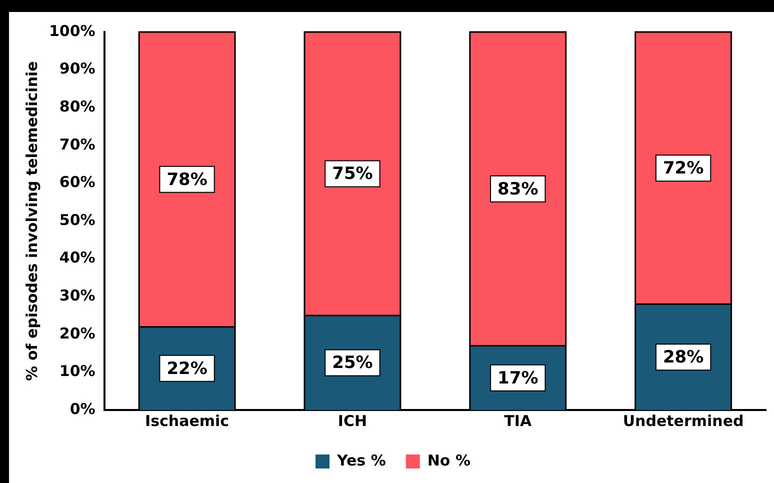 The width and height of the screenshot is (774, 483). What do you see at coordinates (352, 363) in the screenshot?
I see `data-label: 25%` at bounding box center [352, 363].